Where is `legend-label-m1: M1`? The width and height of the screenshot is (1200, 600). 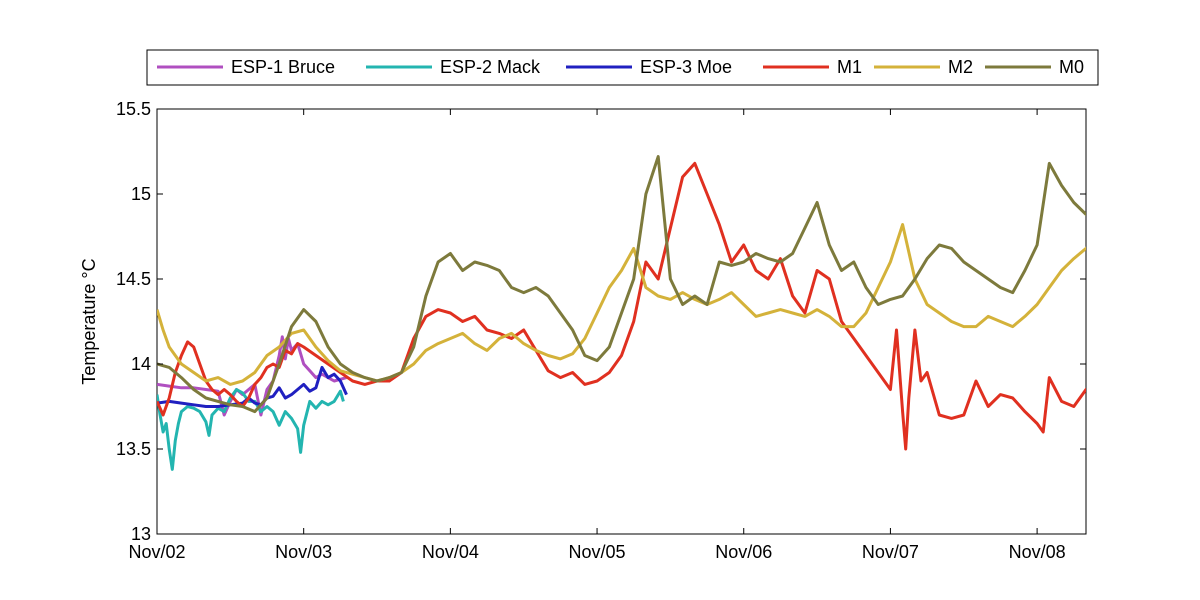 legend-label-m1: M1 is located at coordinates (849, 67).